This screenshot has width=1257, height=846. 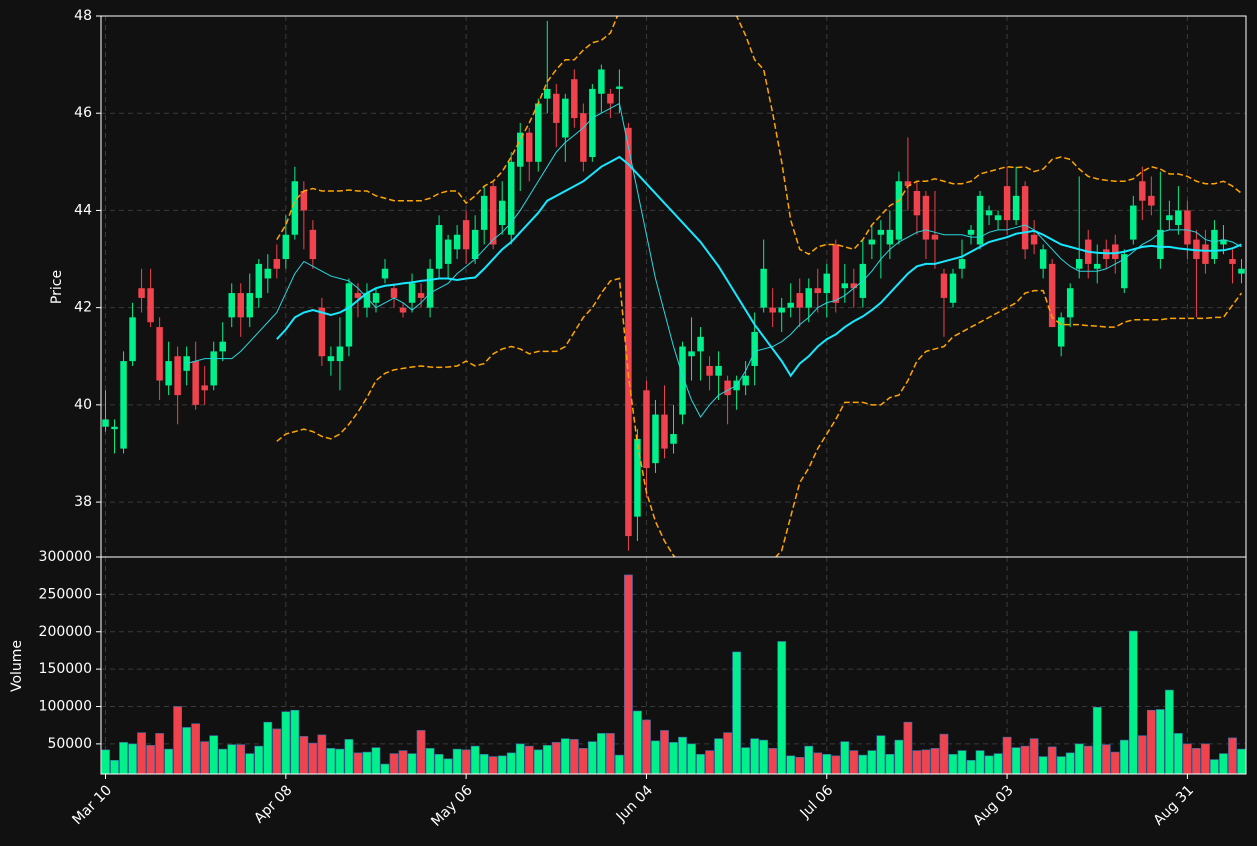 What do you see at coordinates (83, 308) in the screenshot?
I see `y-tick-label: 42` at bounding box center [83, 308].